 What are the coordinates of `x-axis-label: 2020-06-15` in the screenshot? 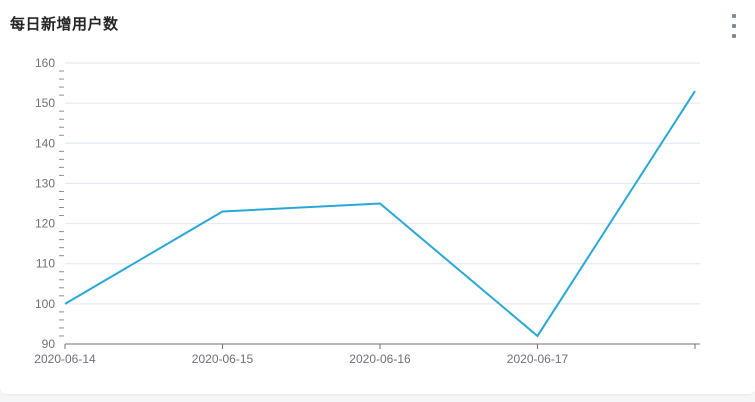 It's located at (223, 359).